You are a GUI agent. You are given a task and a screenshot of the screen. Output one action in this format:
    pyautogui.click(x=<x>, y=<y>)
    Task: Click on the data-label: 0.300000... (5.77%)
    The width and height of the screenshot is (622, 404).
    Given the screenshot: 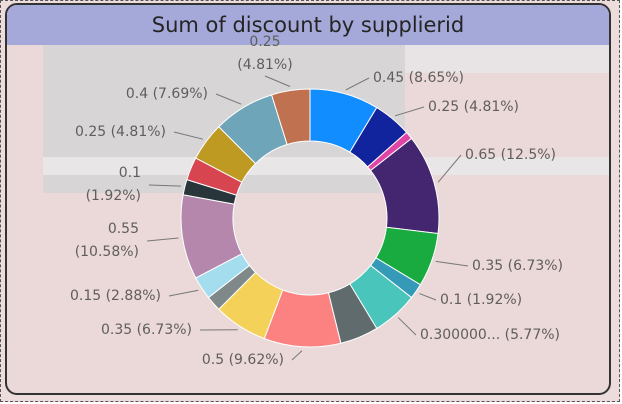 What is the action you would take?
    pyautogui.click(x=490, y=334)
    